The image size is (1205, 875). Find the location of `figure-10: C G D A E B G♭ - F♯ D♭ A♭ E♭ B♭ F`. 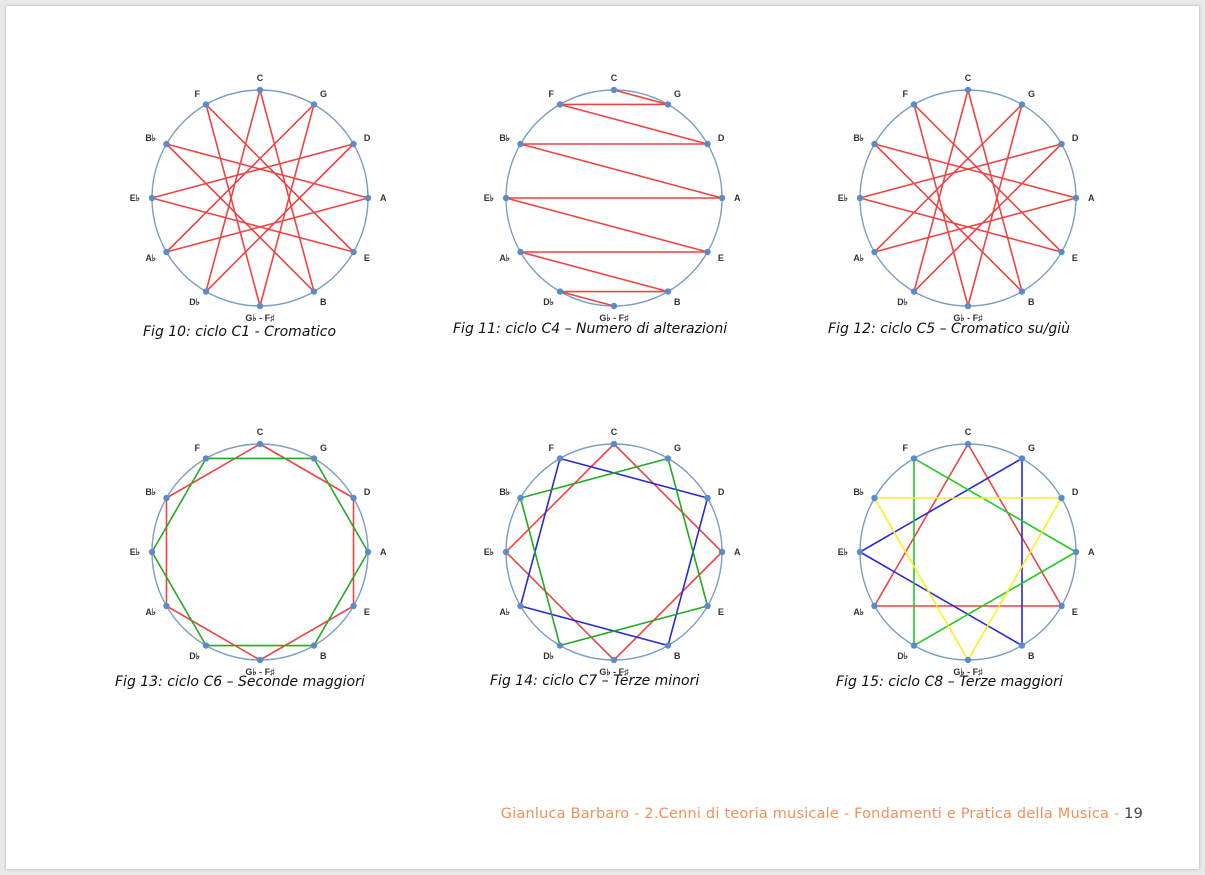

figure-10: C G D A E B G♭ - F♯ D♭ A♭ E♭ B♭ F is located at coordinates (258, 196).